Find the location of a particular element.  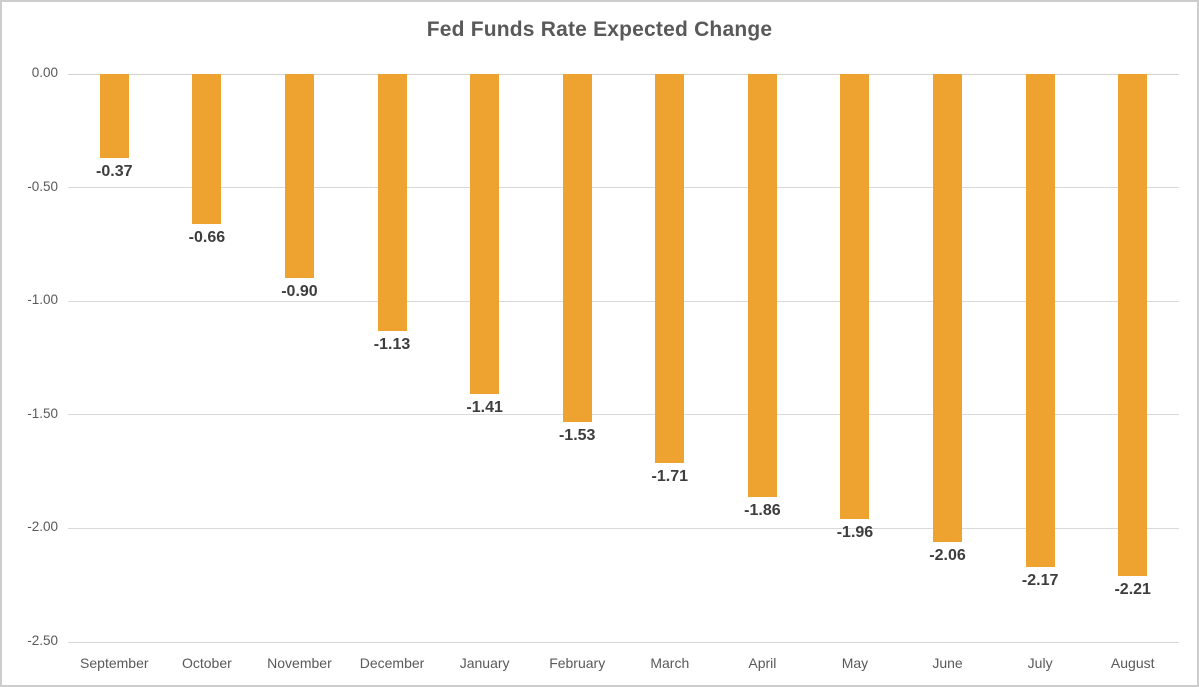

x-tick-label: November is located at coordinates (299, 663).